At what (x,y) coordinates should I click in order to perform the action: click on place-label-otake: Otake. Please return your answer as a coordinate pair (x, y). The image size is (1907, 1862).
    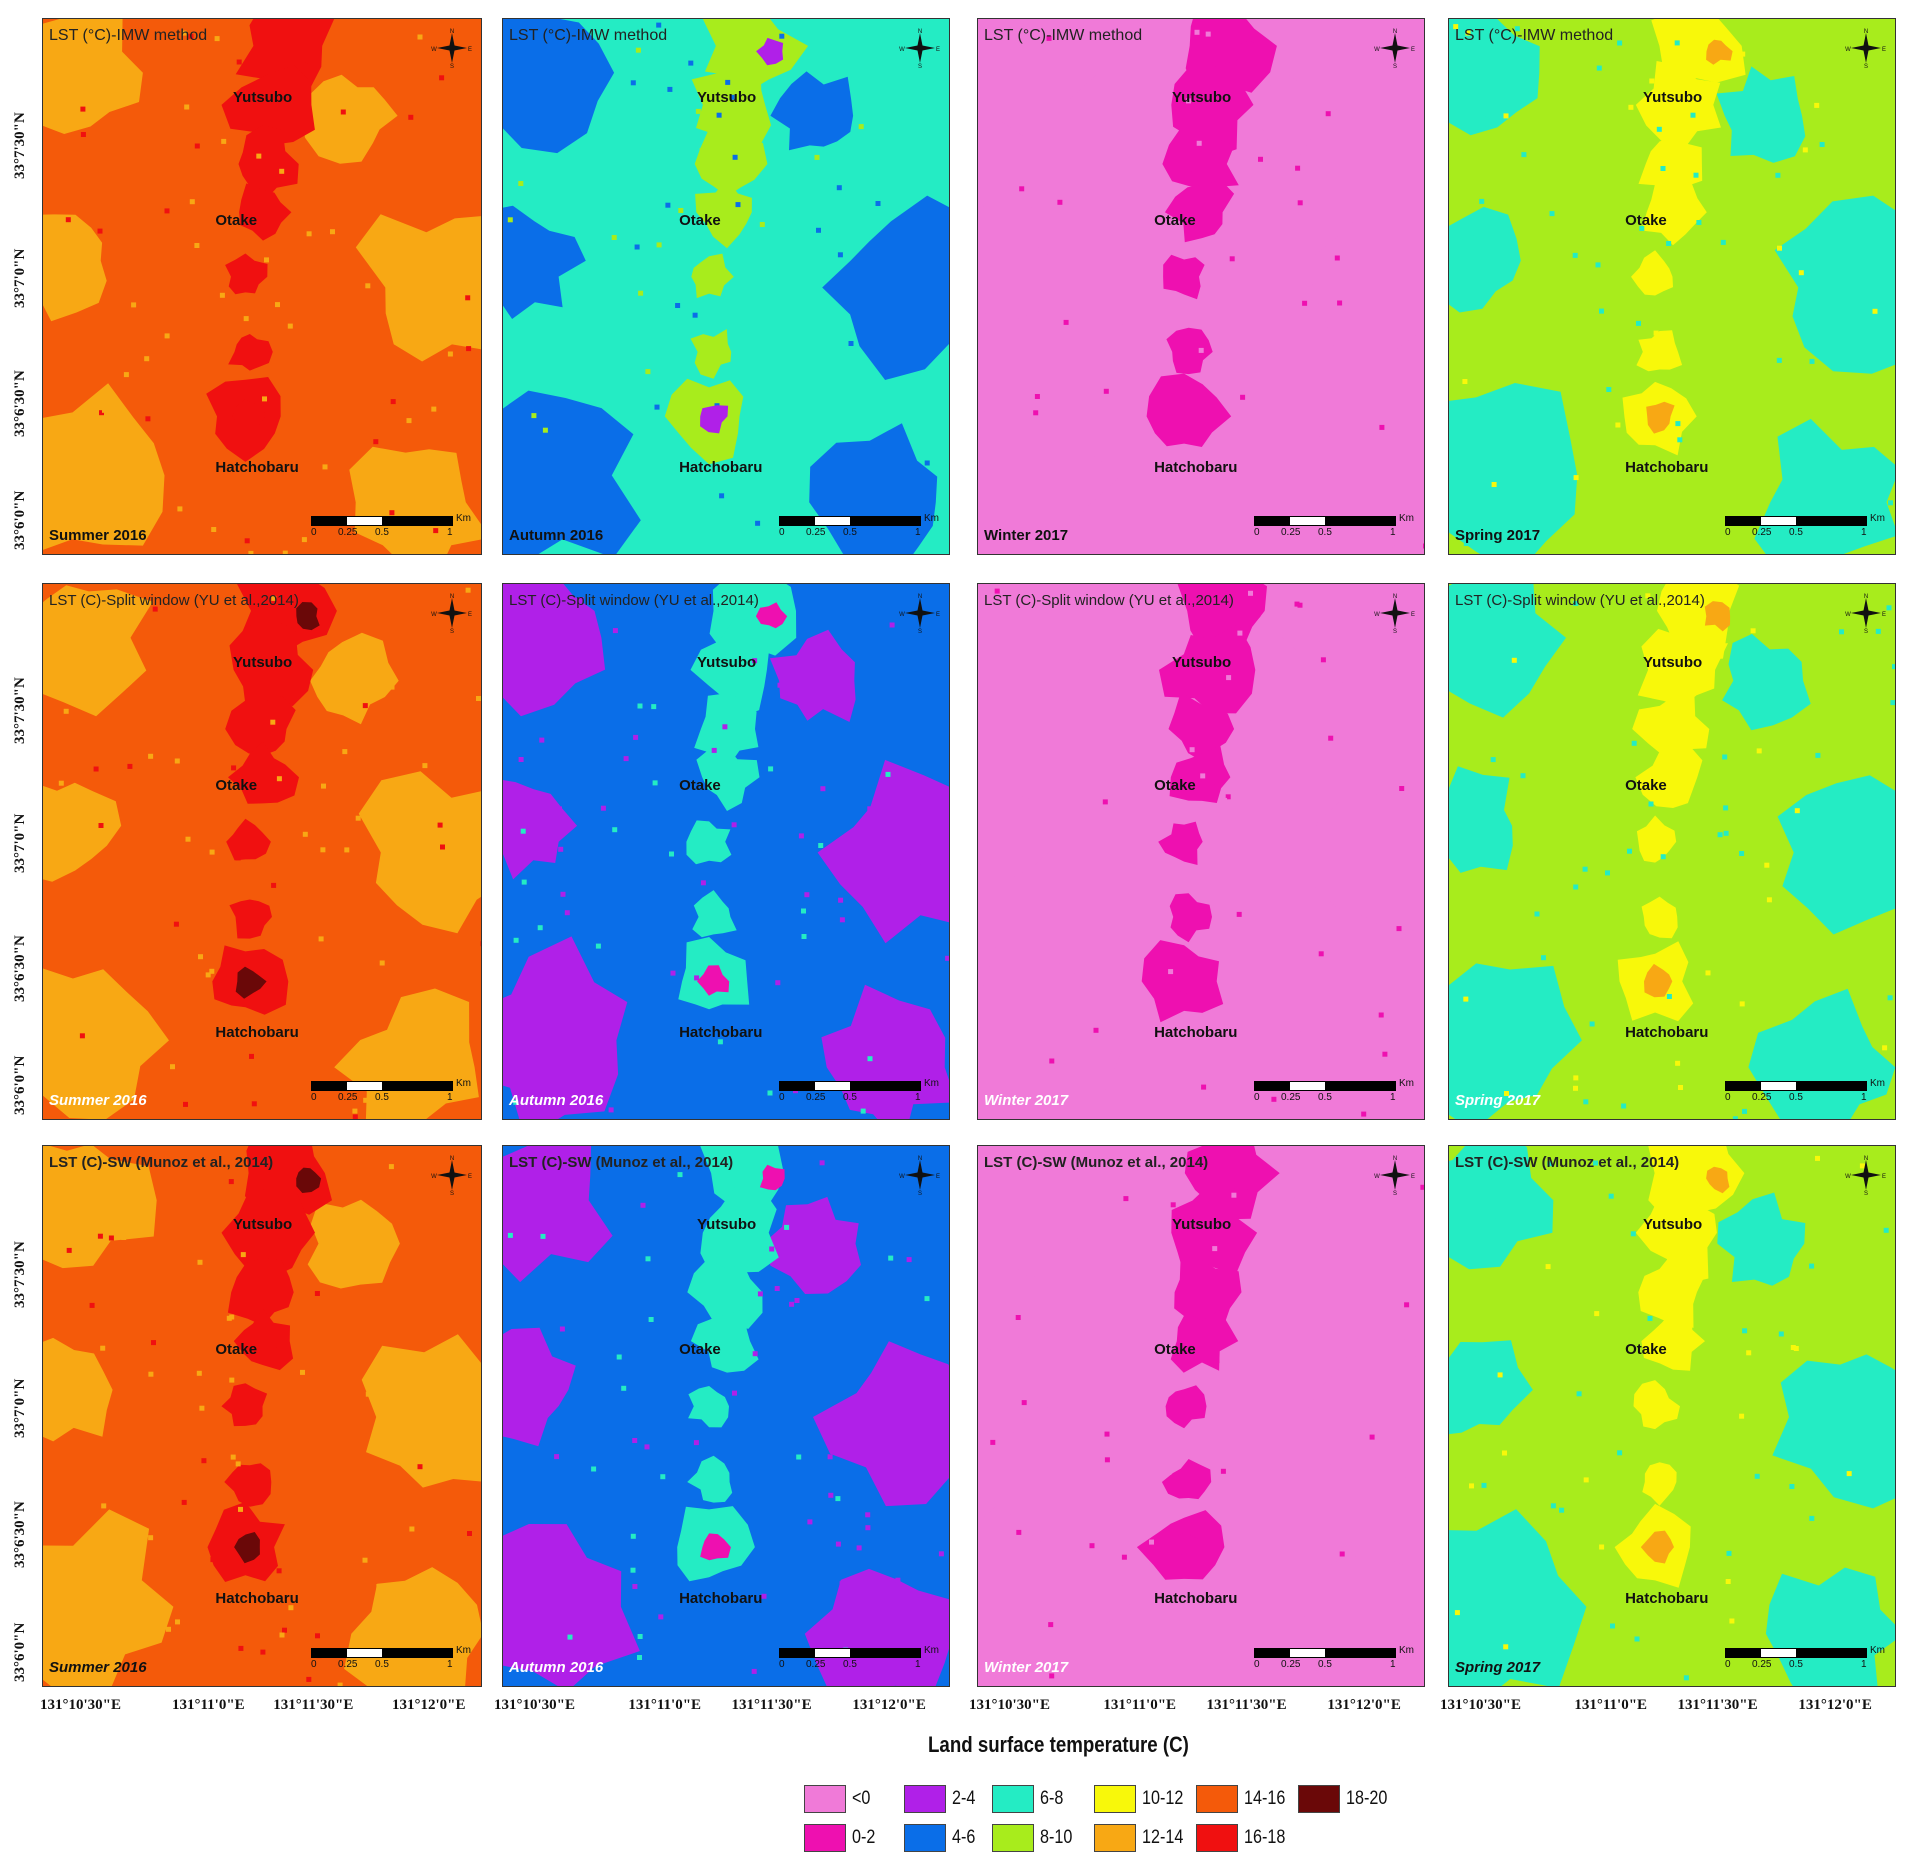
    Looking at the image, I should click on (1175, 786).